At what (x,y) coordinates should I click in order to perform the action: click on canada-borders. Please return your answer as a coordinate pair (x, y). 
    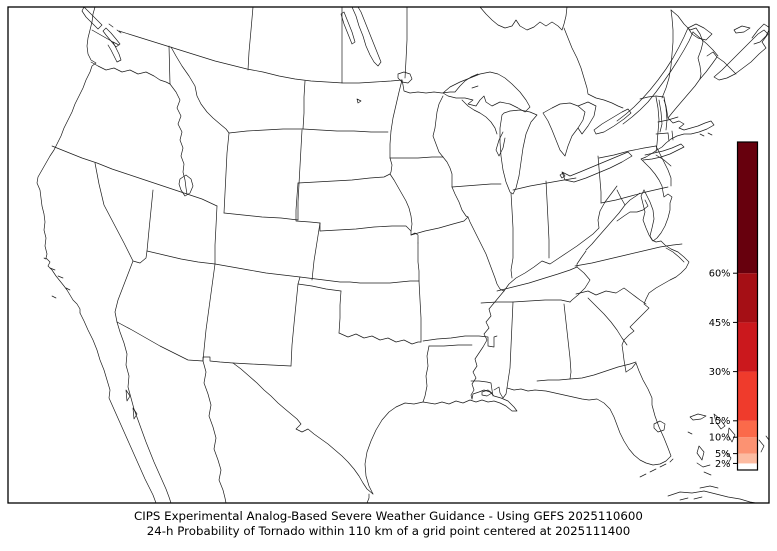
    Looking at the image, I should click on (508, 66).